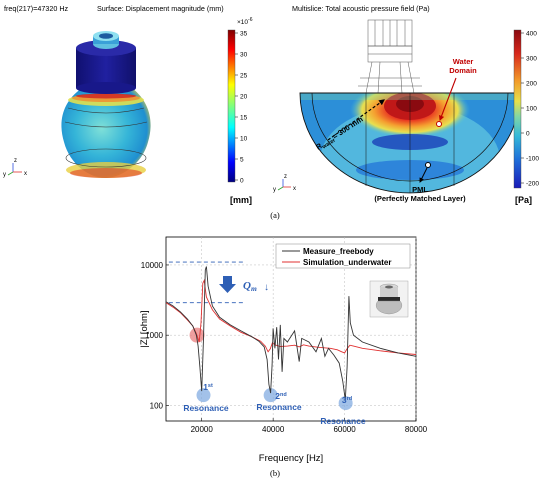 This screenshot has width=550, height=481. What do you see at coordinates (242, 22) in the screenshot?
I see `colorbar-exponent: ×10` at bounding box center [242, 22].